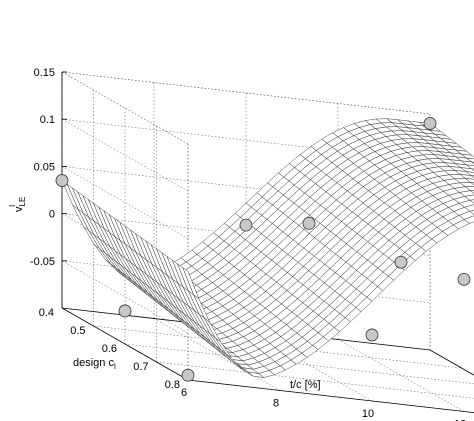 This screenshot has height=421, width=474. What do you see at coordinates (115, 366) in the screenshot?
I see `y-axis-label-sub: l` at bounding box center [115, 366].